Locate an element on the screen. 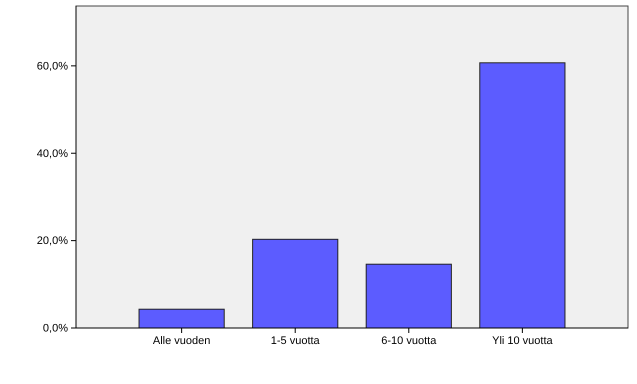  y-tick-label: 0,0% is located at coordinates (55, 328).